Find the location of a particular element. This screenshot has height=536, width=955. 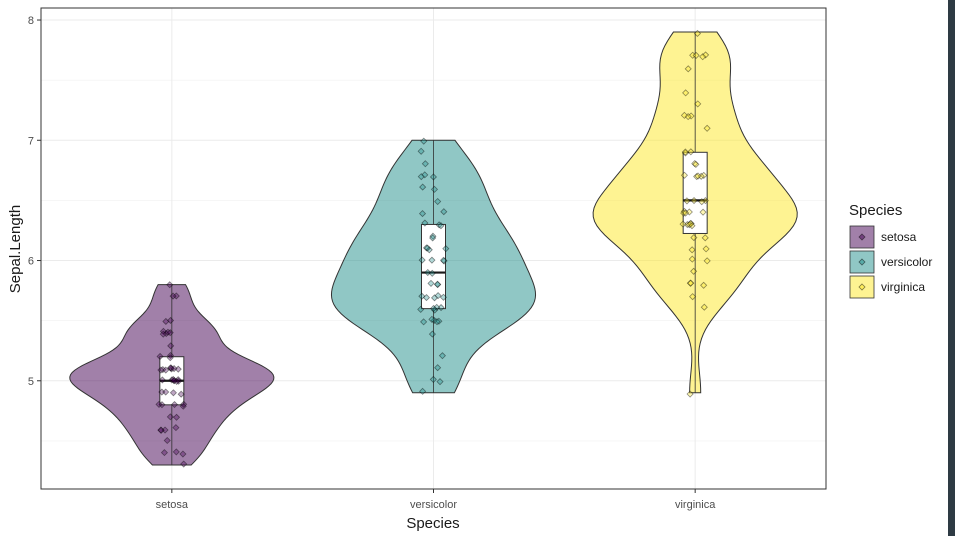

x-tick-label: setosa is located at coordinates (172, 505).